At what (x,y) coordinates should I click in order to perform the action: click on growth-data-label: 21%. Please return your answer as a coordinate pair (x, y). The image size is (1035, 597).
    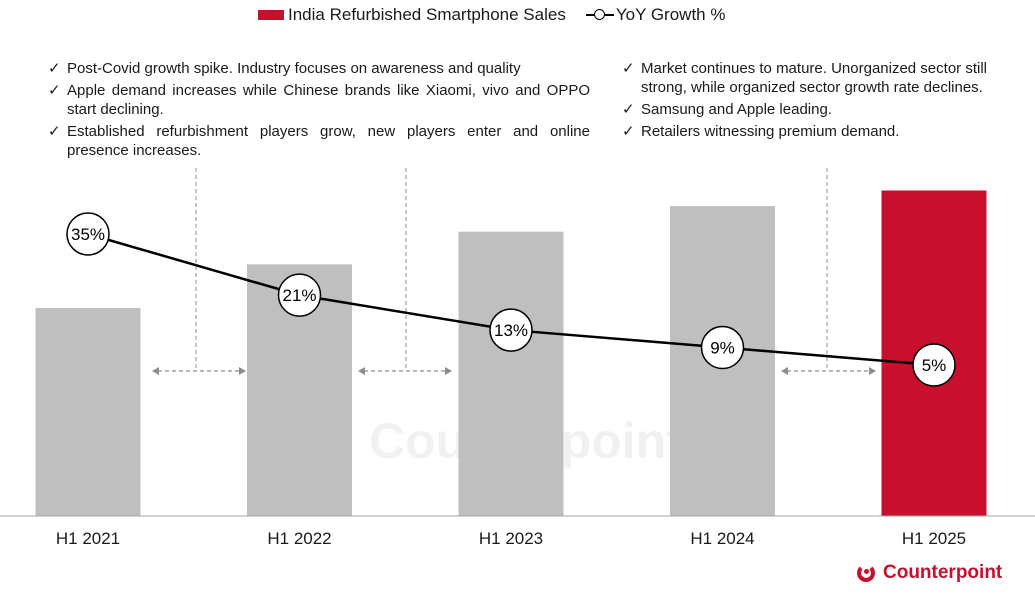
    Looking at the image, I should click on (299, 295).